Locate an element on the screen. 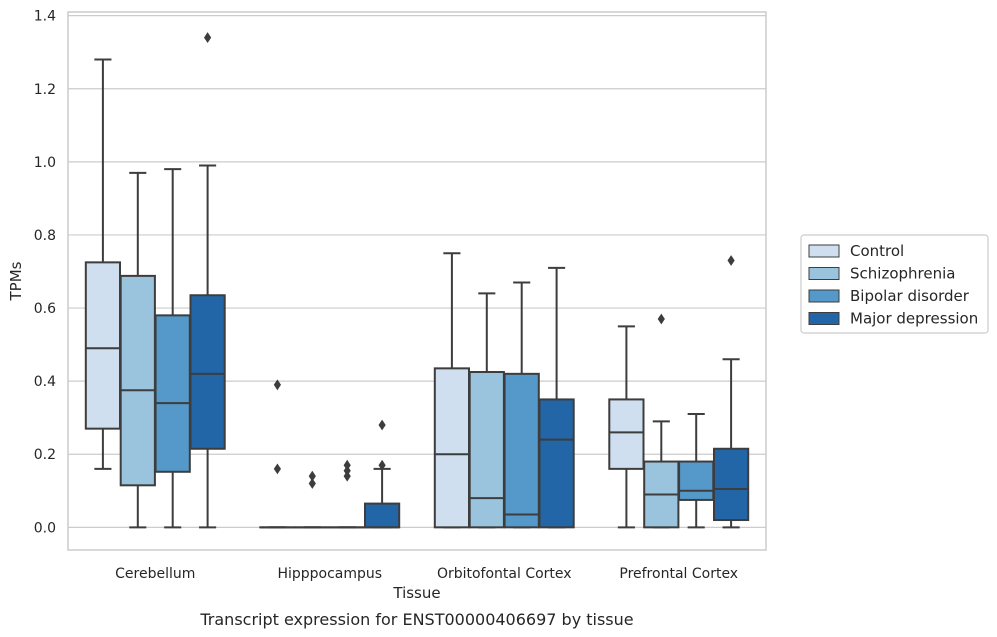 The image size is (997, 637). legend-label: Schizophrenia is located at coordinates (902, 274).